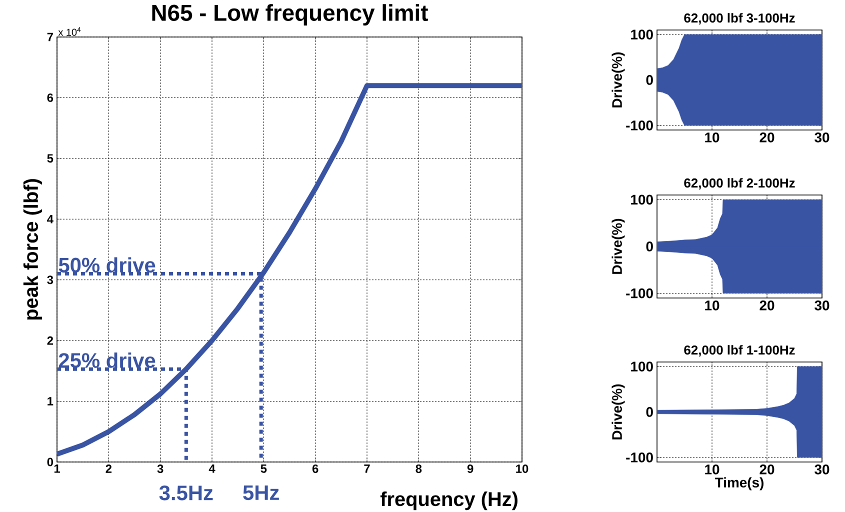  I want to click on x-tick-label: 3, so click(160, 468).